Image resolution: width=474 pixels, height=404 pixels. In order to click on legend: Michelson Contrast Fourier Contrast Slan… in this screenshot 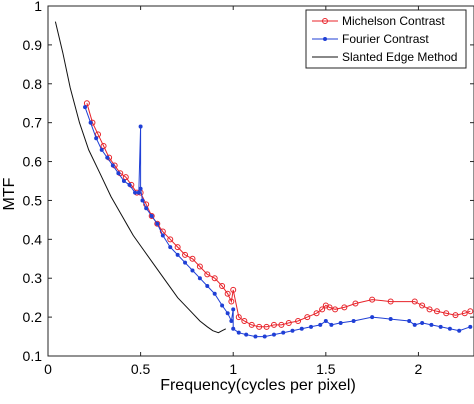, I will do `click(386, 39)`.